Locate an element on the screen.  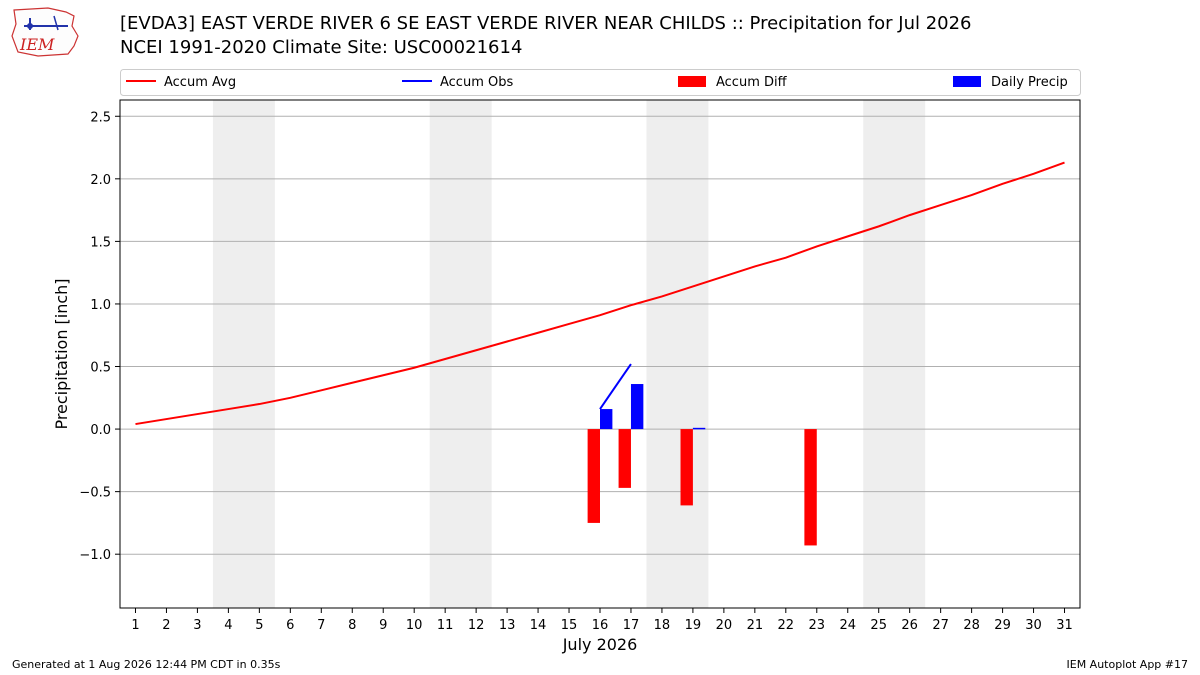
y-tick-label: 1.0 is located at coordinates (100, 305).